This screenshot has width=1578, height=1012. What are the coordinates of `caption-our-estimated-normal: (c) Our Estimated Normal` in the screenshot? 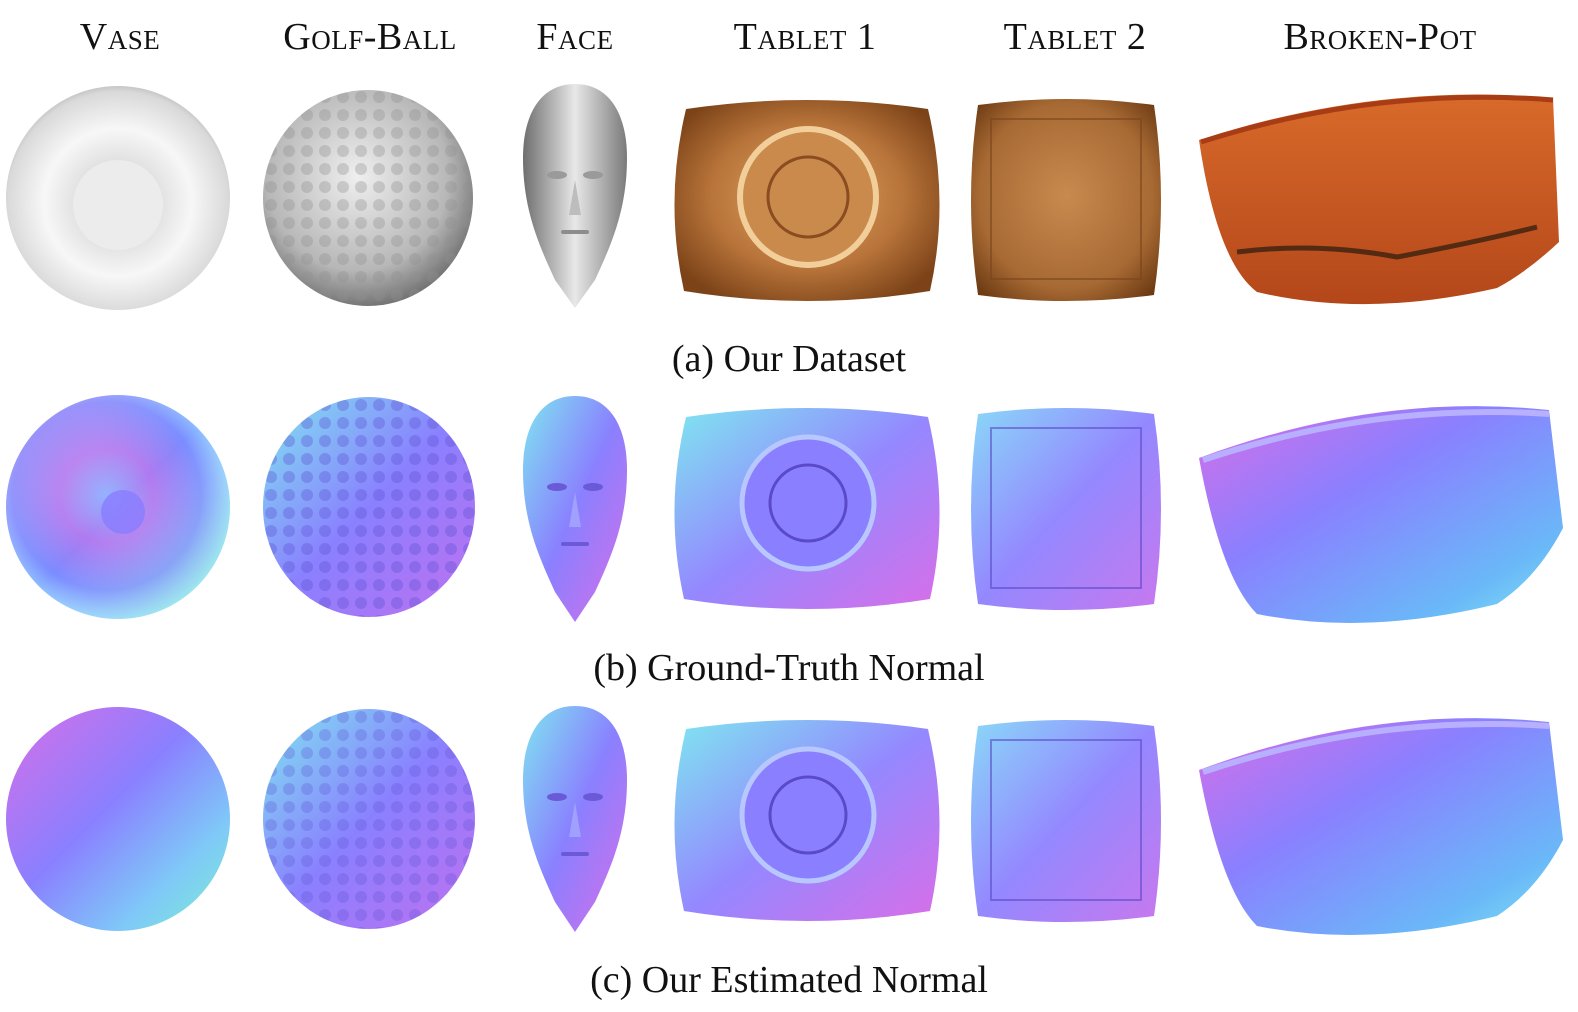 It's located at (789, 980).